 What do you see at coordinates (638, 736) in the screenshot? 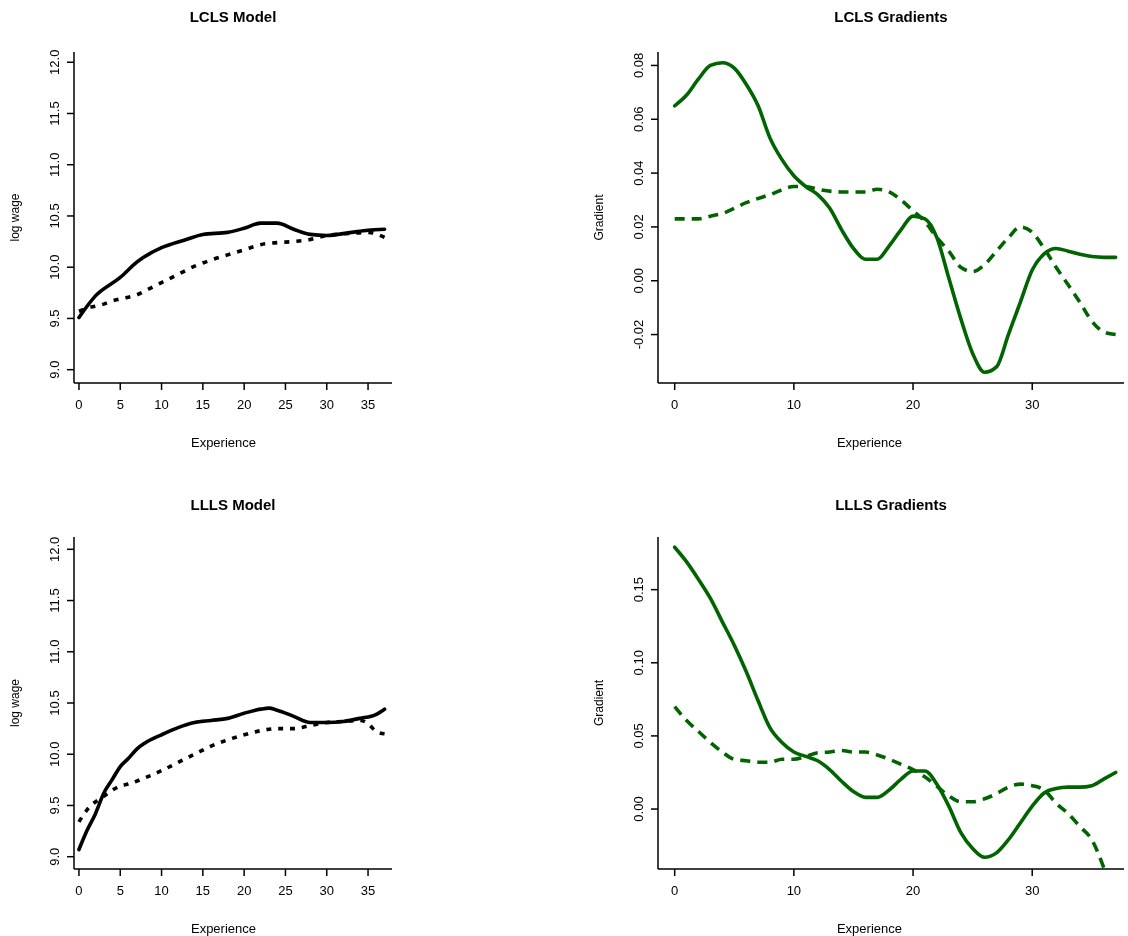
I see `y-tick-label: 0.05` at bounding box center [638, 736].